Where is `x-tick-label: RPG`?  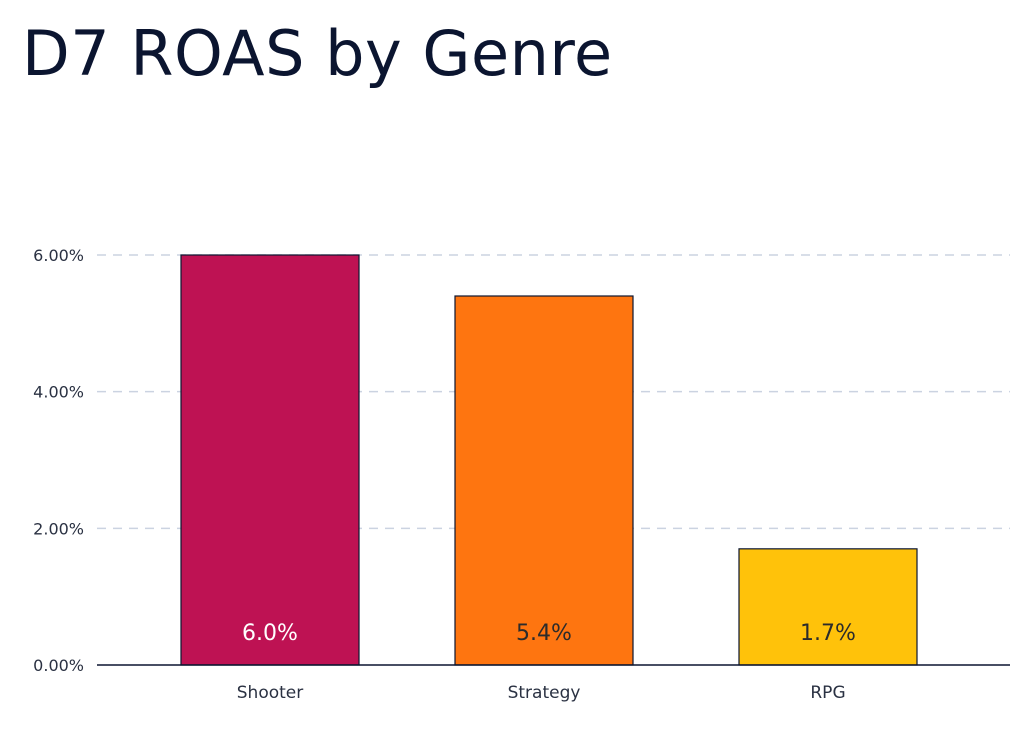
x-tick-label: RPG is located at coordinates (827, 693).